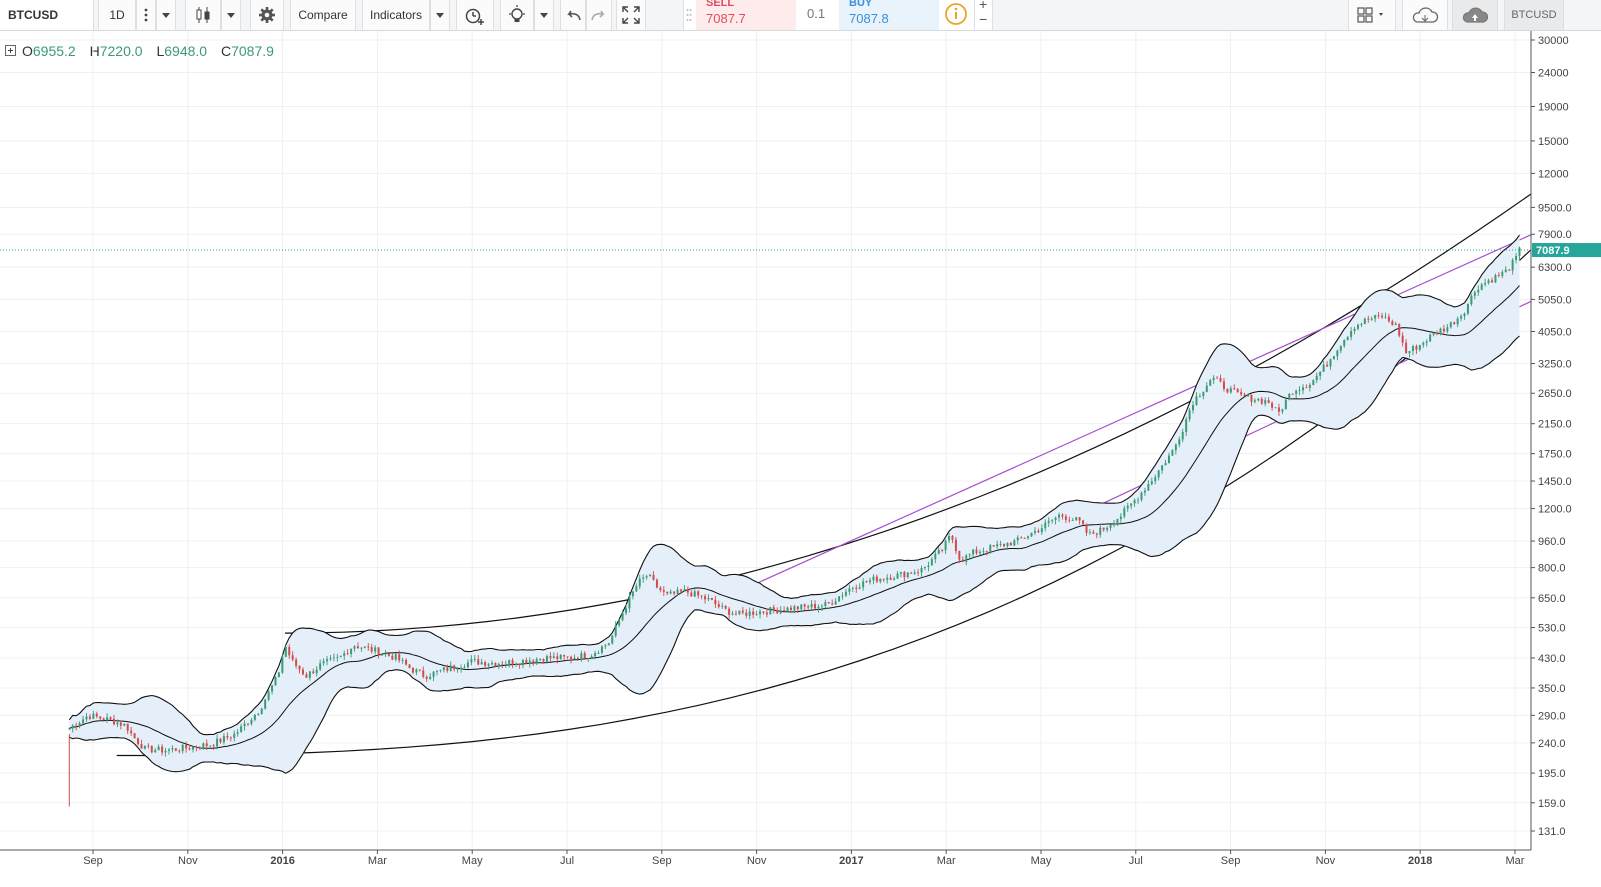 This screenshot has width=1601, height=887. What do you see at coordinates (472, 861) in the screenshot?
I see `time-tick-label: May` at bounding box center [472, 861].